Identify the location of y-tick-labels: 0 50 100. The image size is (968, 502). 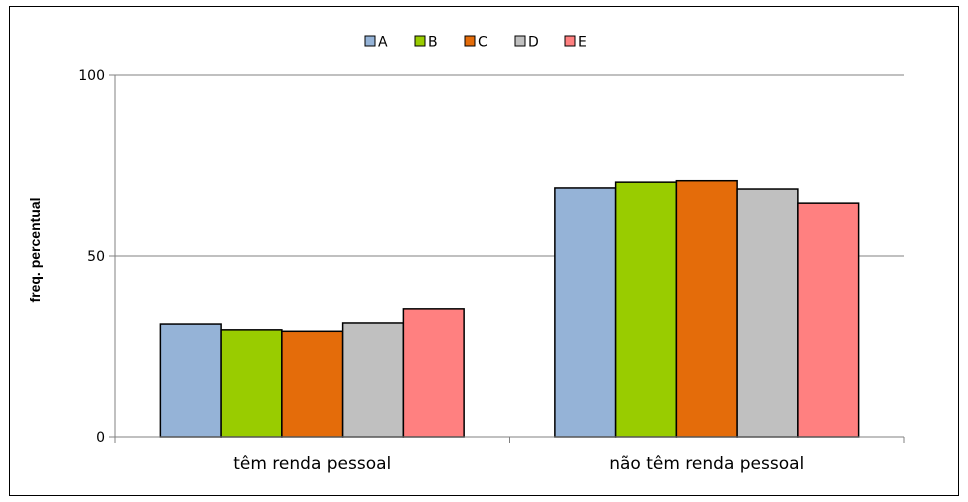
(91, 257).